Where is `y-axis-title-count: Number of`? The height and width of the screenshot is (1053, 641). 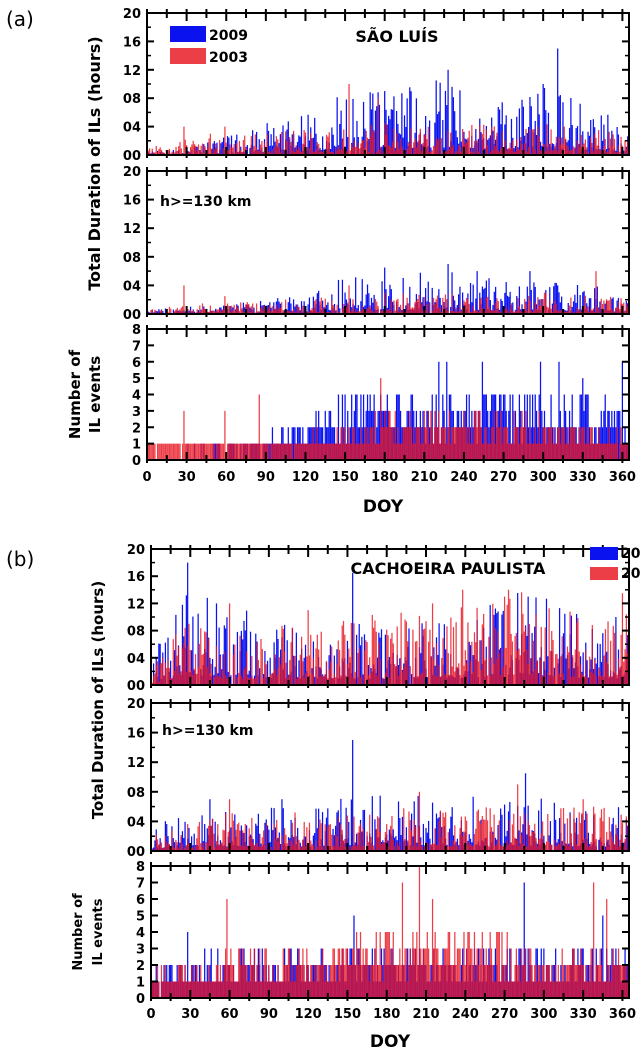
y-axis-title-count: Number of is located at coordinates (78, 932).